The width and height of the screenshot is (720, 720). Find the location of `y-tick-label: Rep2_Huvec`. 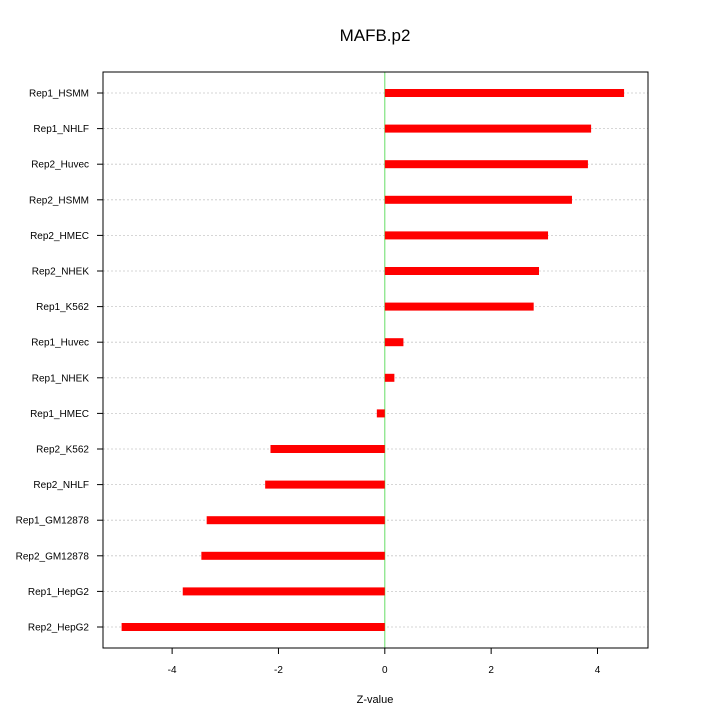

y-tick-label: Rep2_Huvec is located at coordinates (60, 165).